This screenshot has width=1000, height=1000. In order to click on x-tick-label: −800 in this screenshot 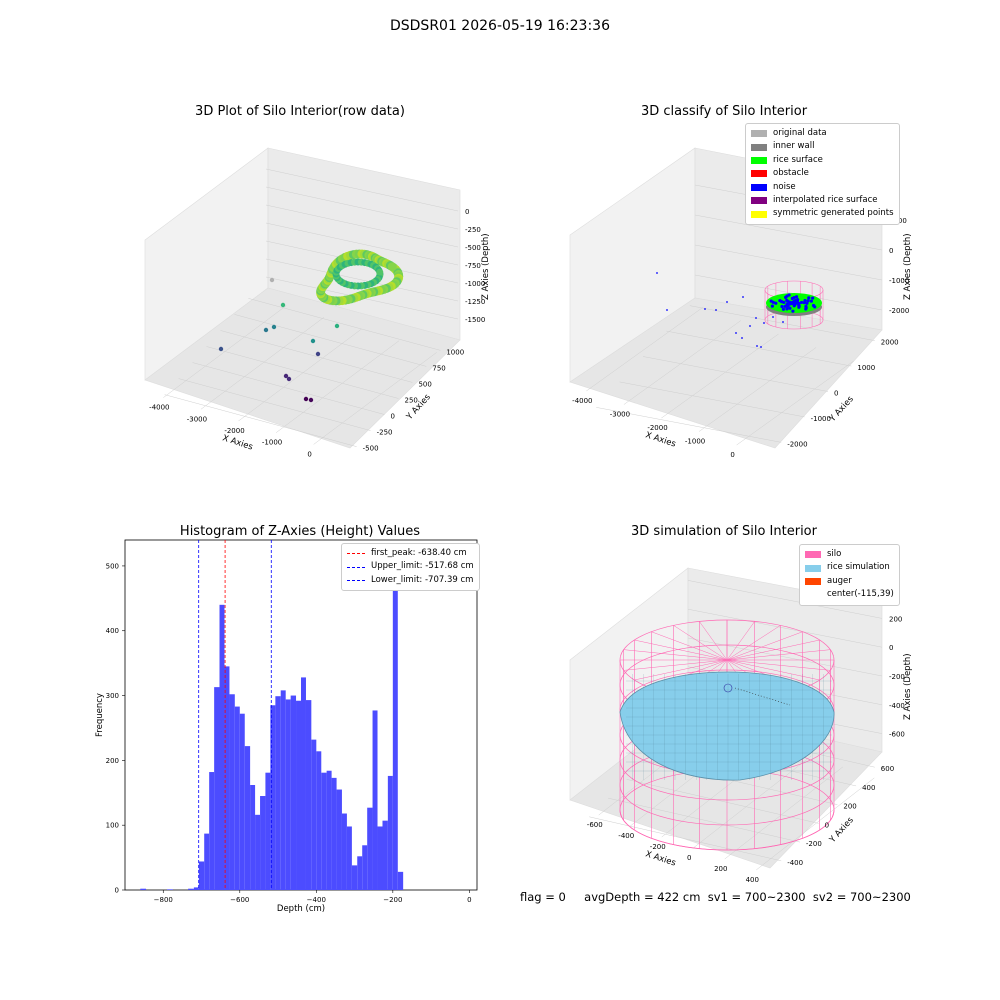, I will do `click(163, 900)`.